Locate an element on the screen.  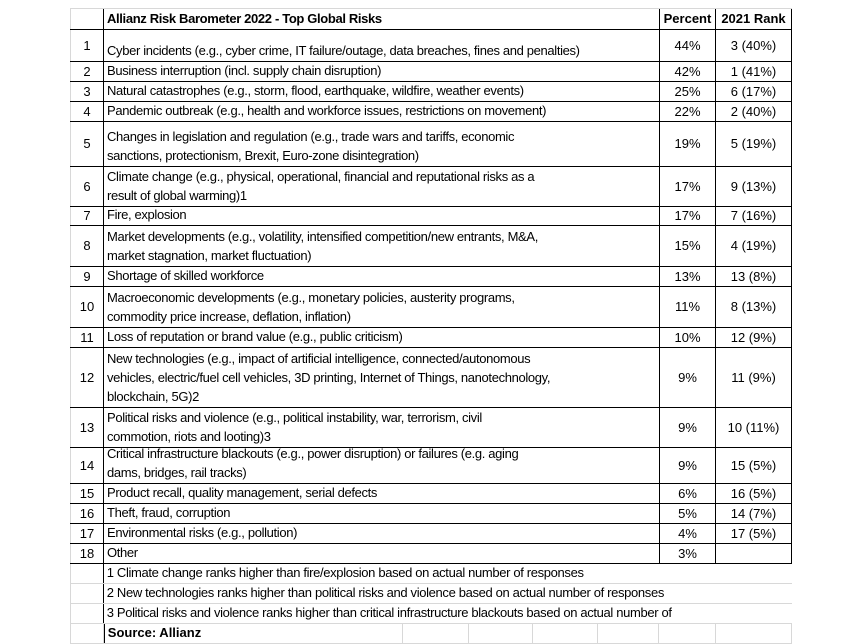
source-num-cell is located at coordinates (87, 633).